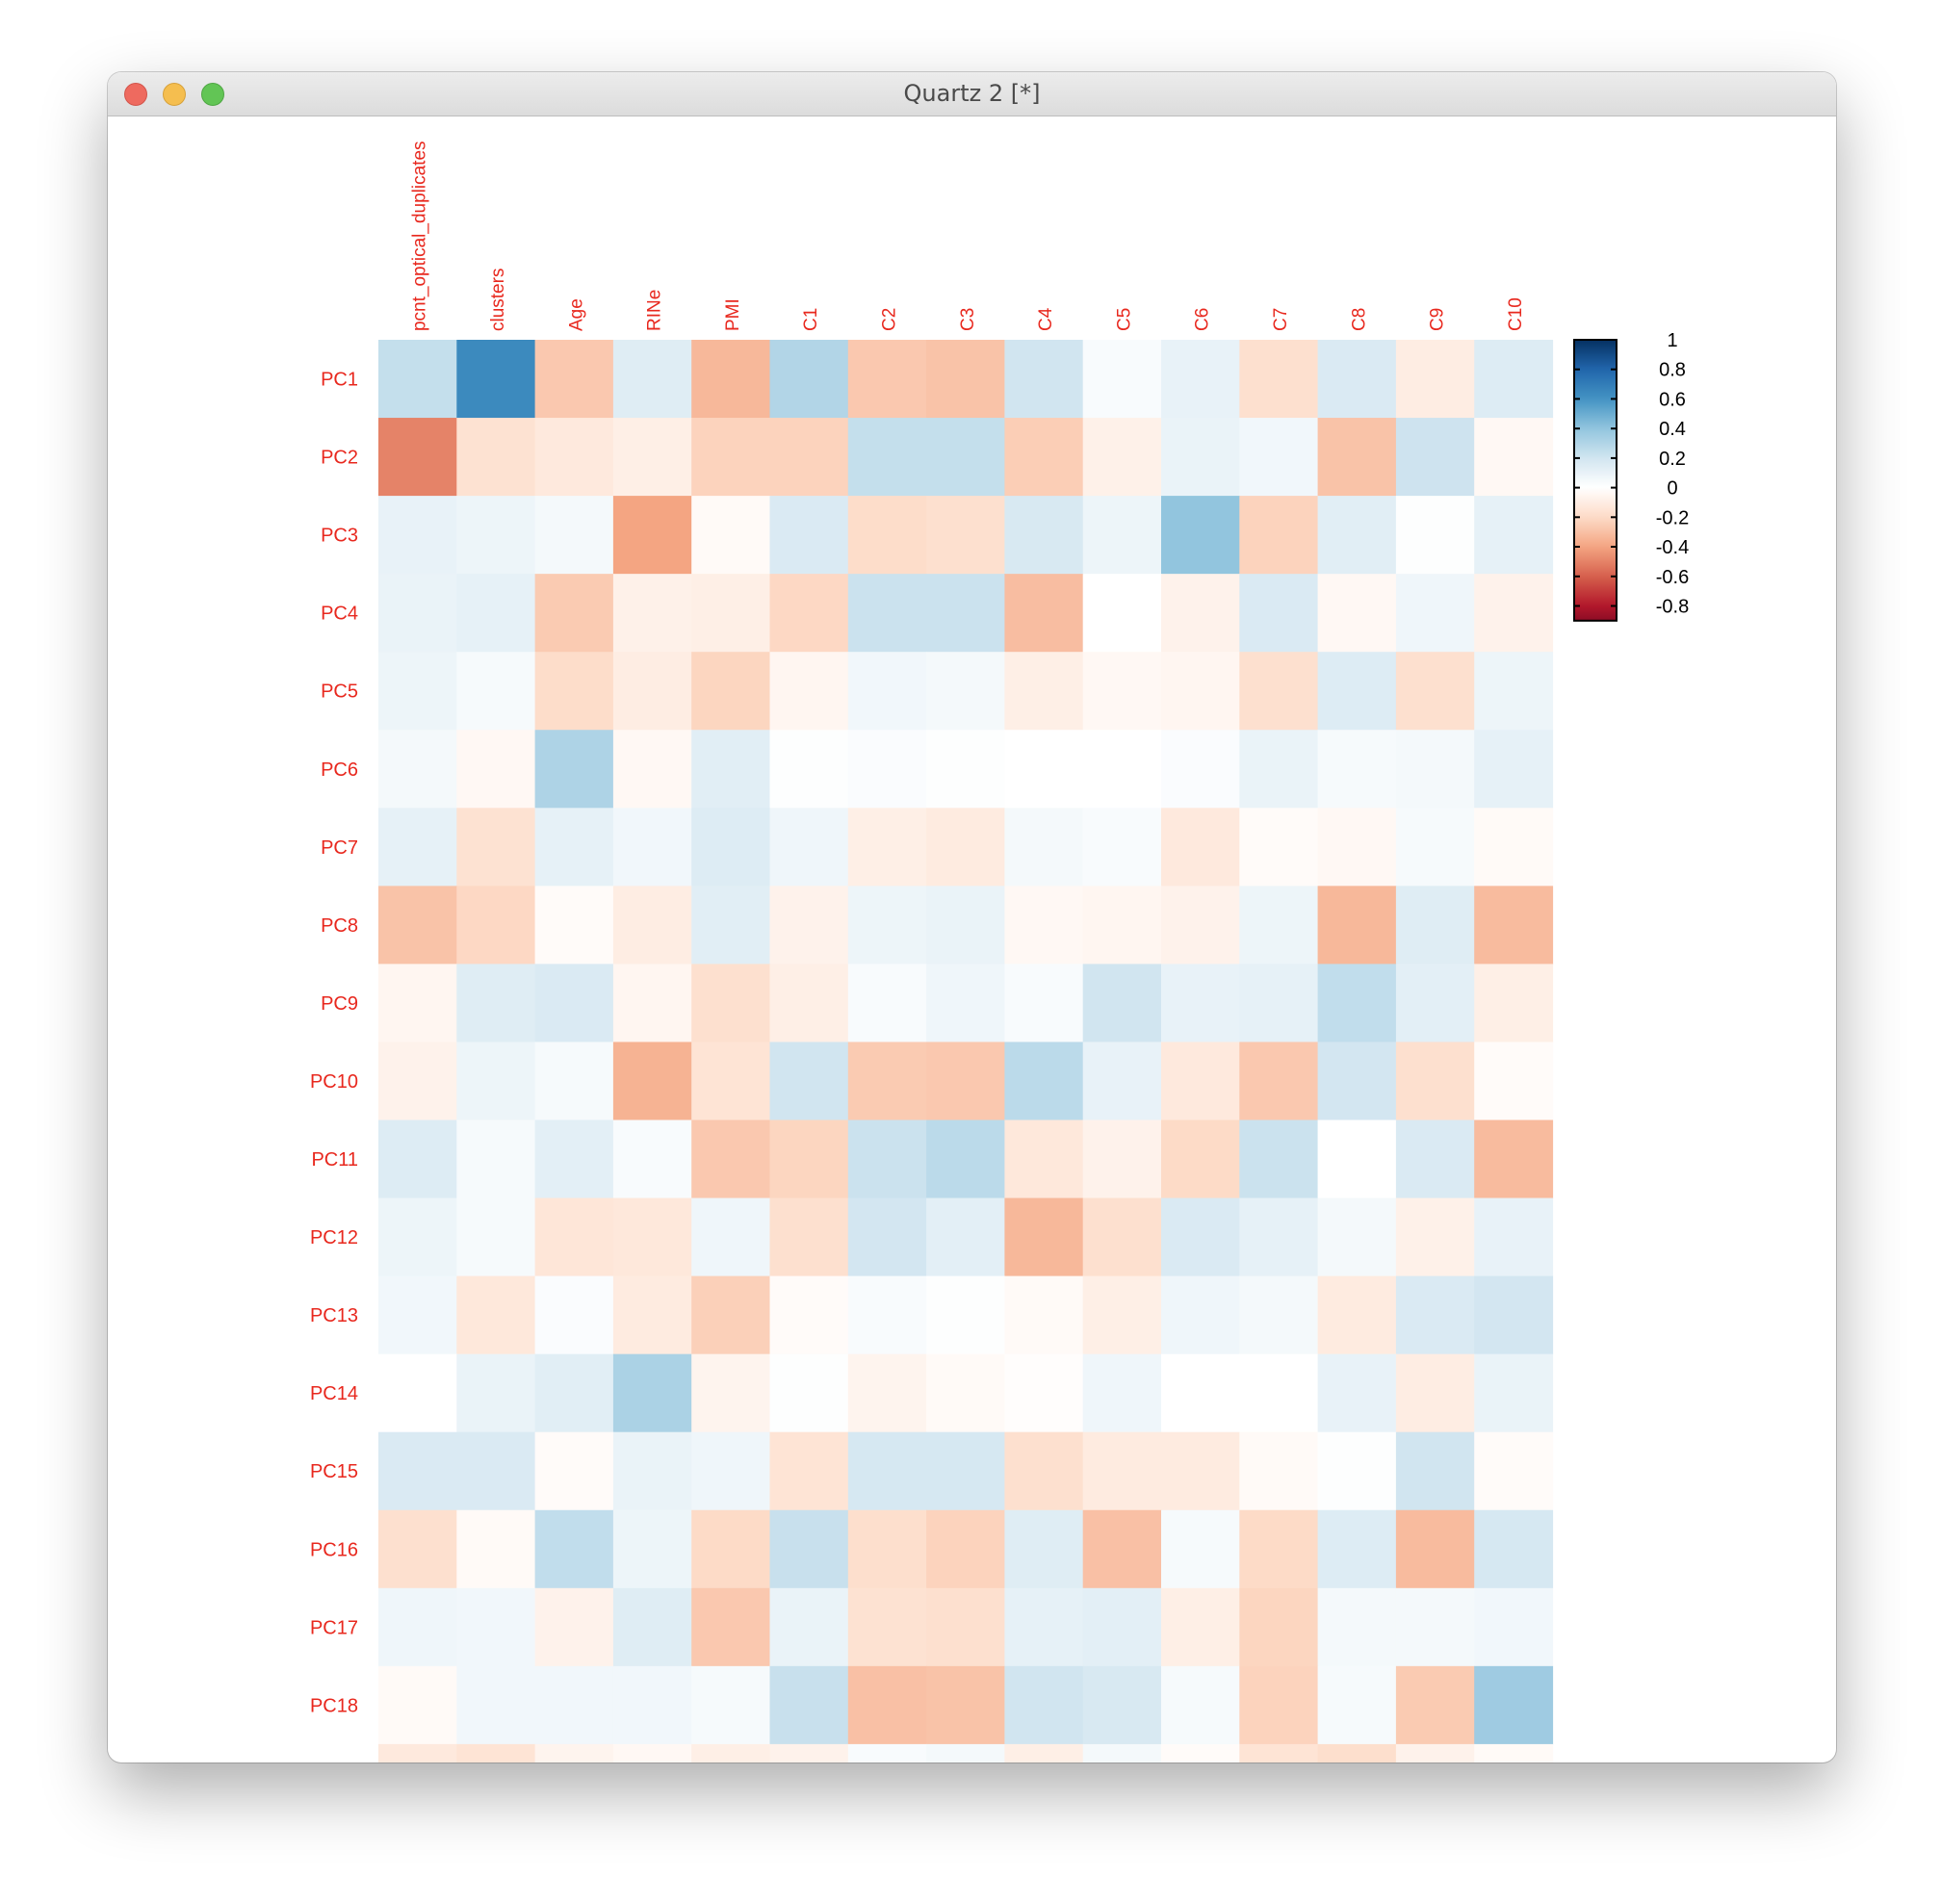  What do you see at coordinates (1203, 320) in the screenshot?
I see `column-label: C6` at bounding box center [1203, 320].